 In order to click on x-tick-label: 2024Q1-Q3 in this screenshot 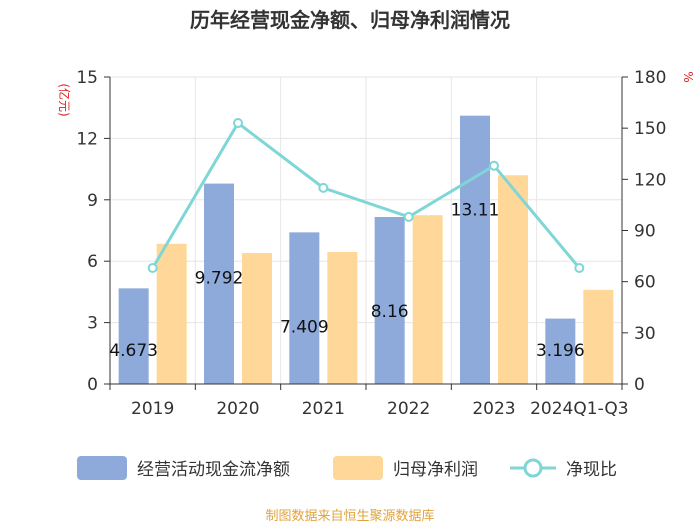, I will do `click(579, 409)`.